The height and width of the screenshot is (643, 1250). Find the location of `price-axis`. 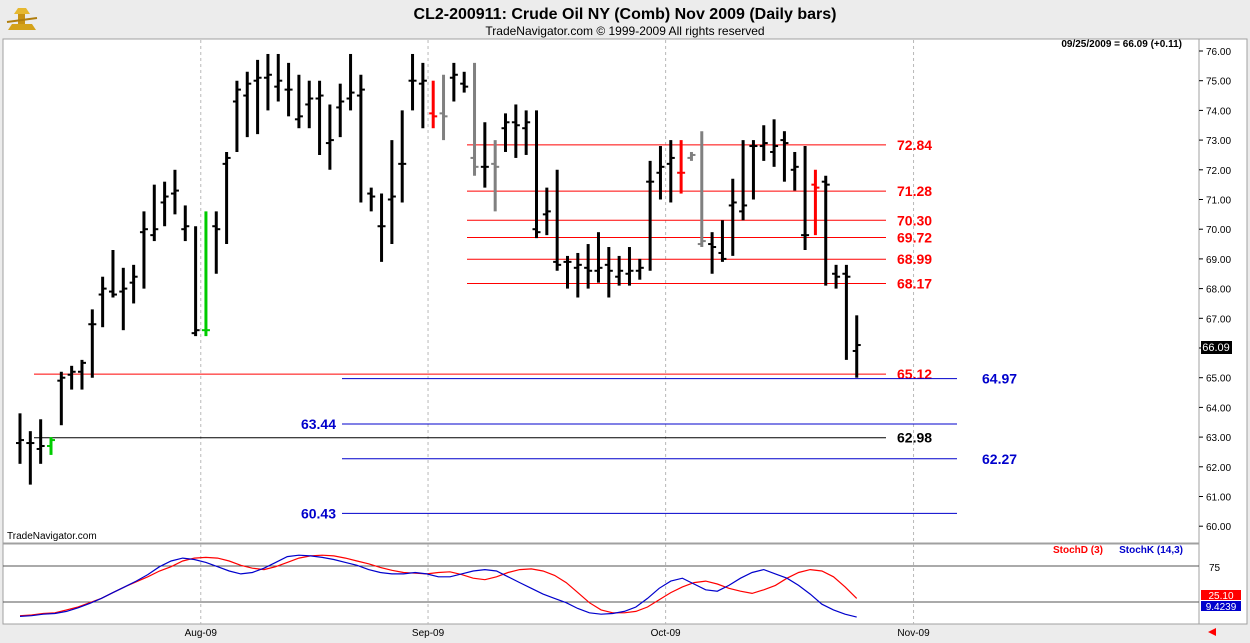

price-axis is located at coordinates (1223, 331).